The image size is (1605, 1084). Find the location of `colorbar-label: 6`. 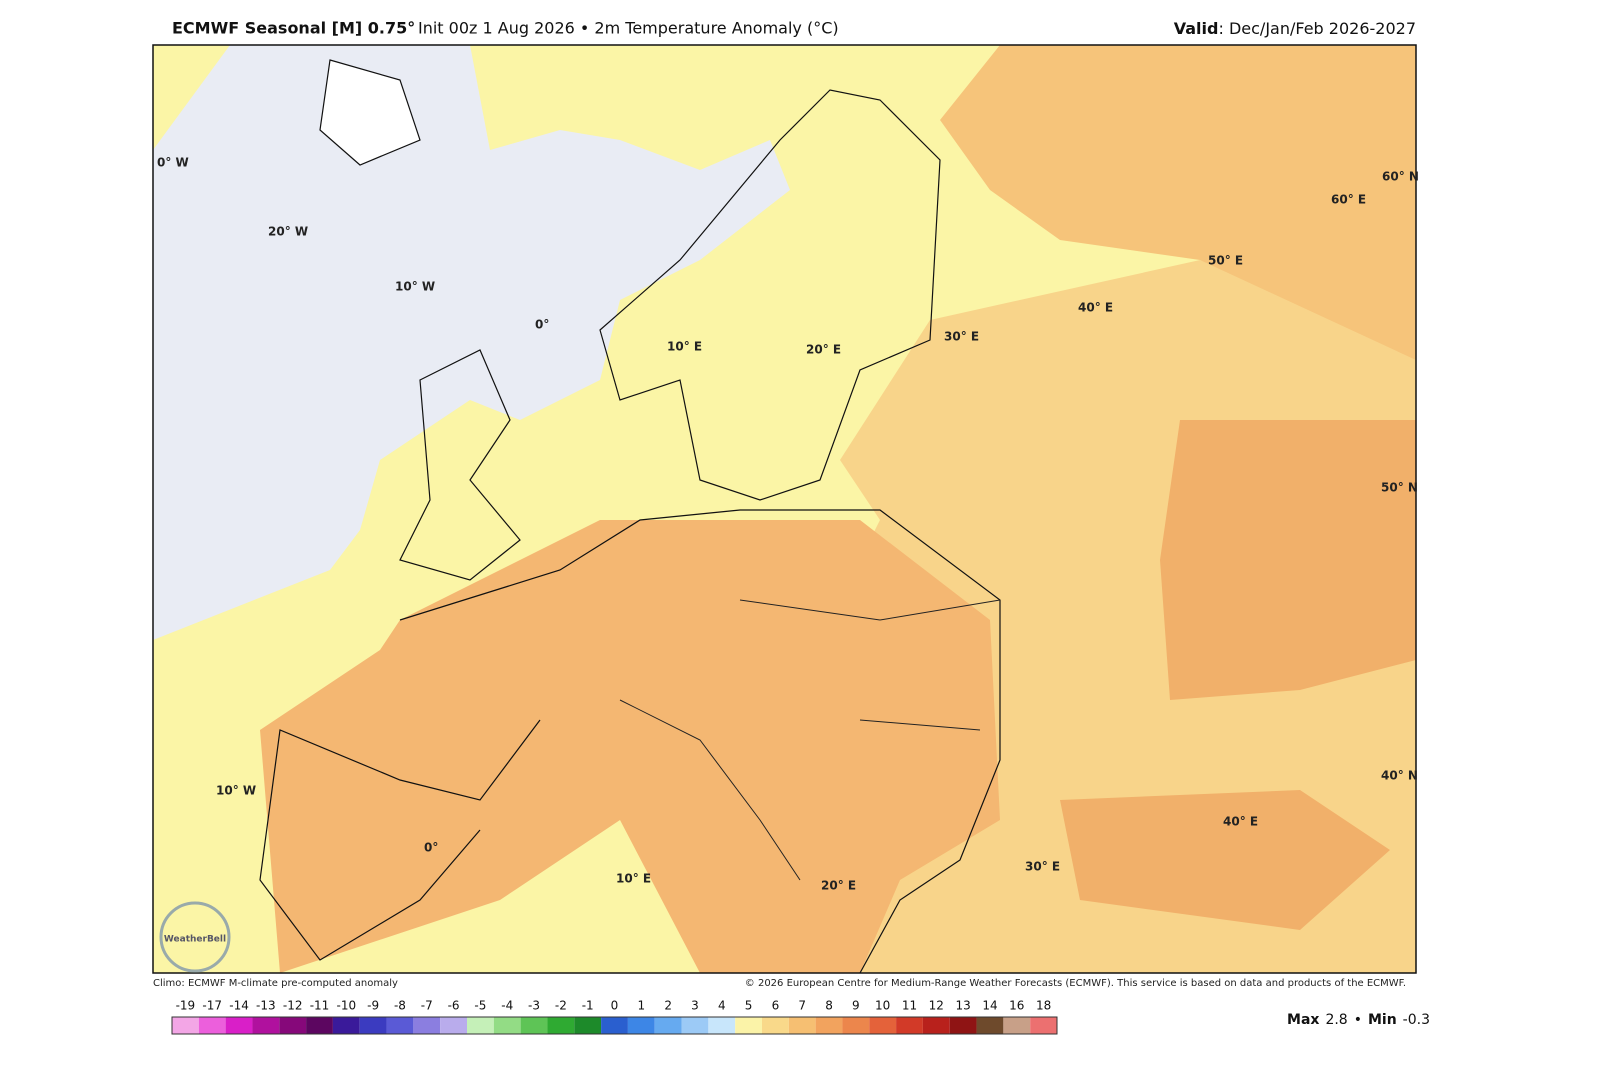

colorbar-label: 6 is located at coordinates (776, 1006).